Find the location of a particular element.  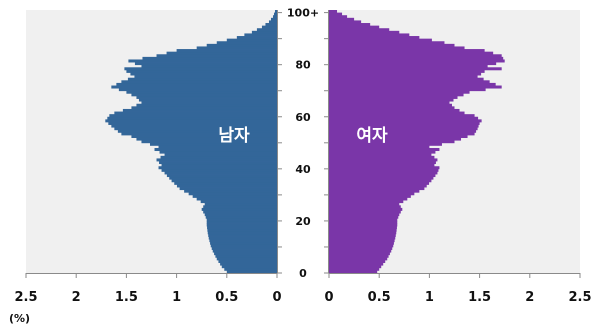

age-tick-label: 100+ is located at coordinates (303, 13).